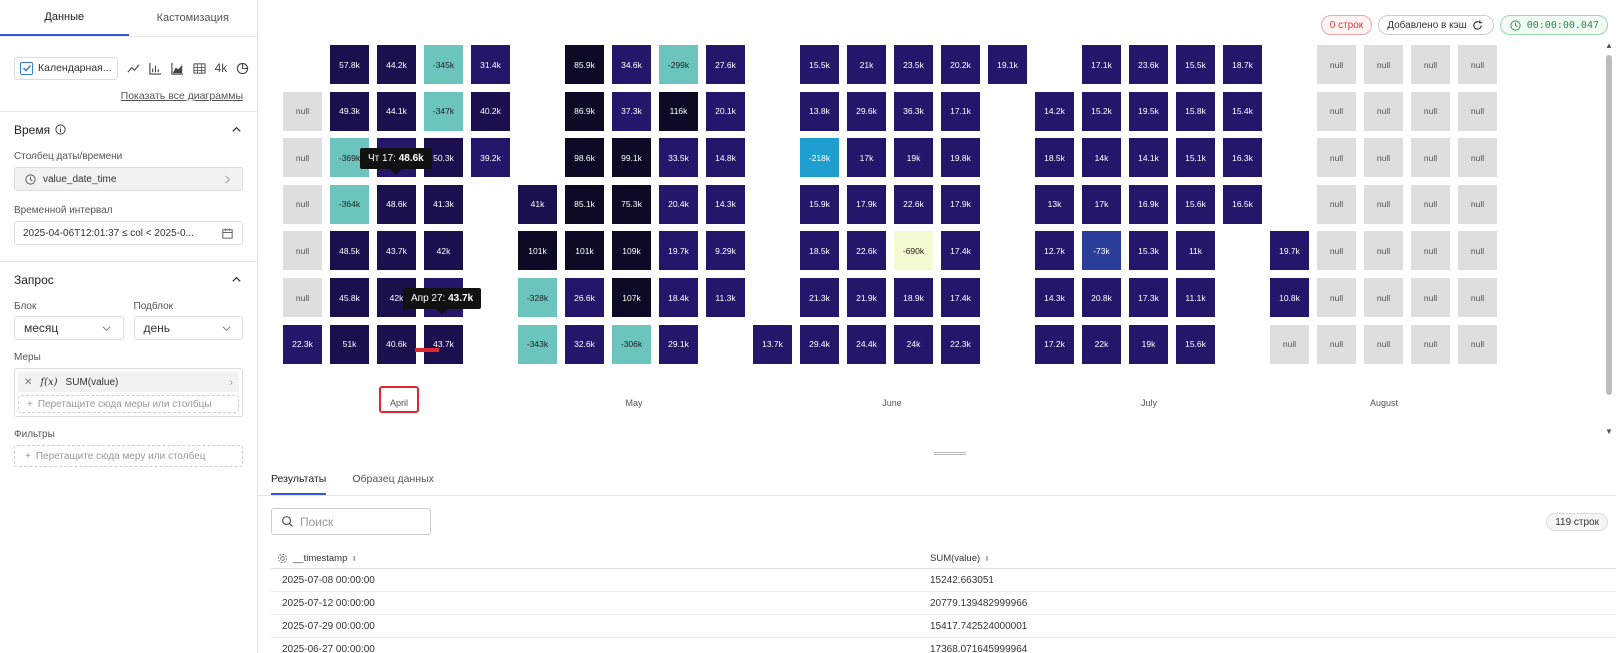 The height and width of the screenshot is (653, 1616). I want to click on heatmap-cell: 85.9k, so click(584, 64).